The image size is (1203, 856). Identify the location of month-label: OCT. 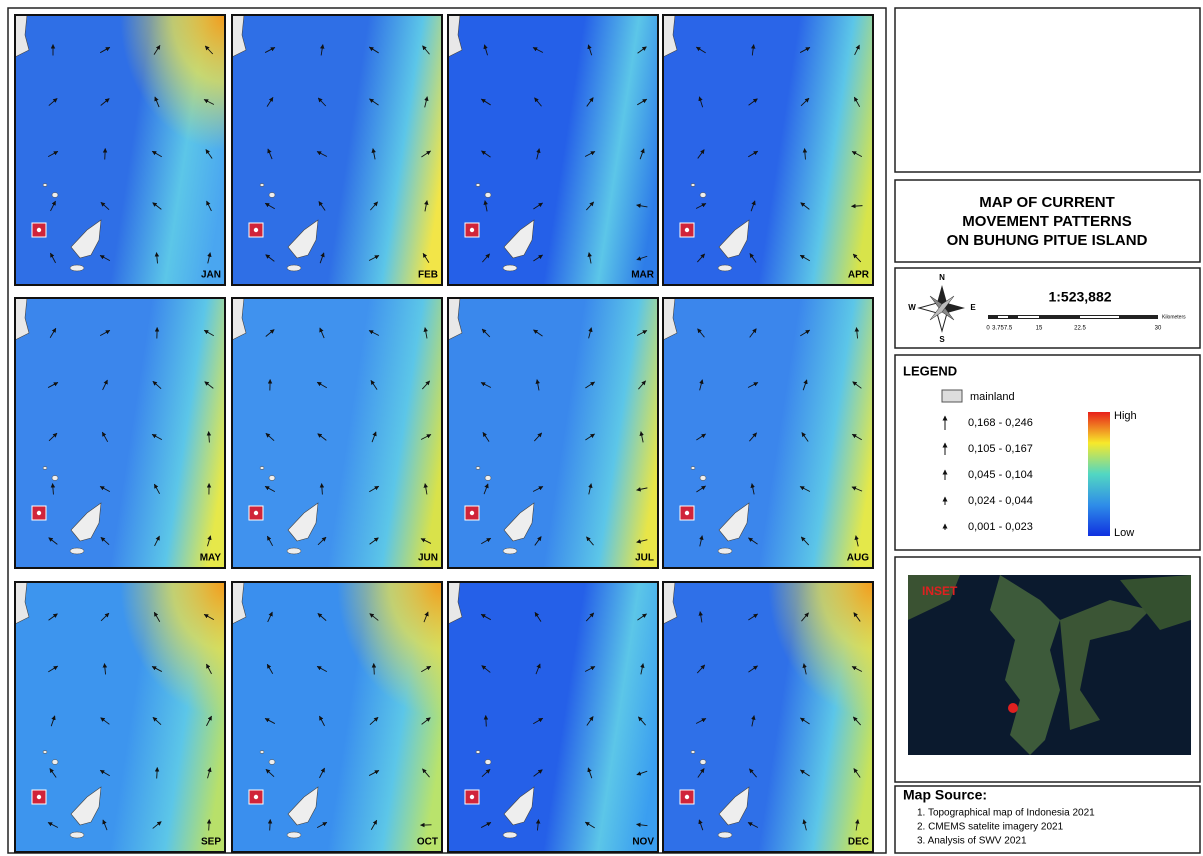
(427, 842).